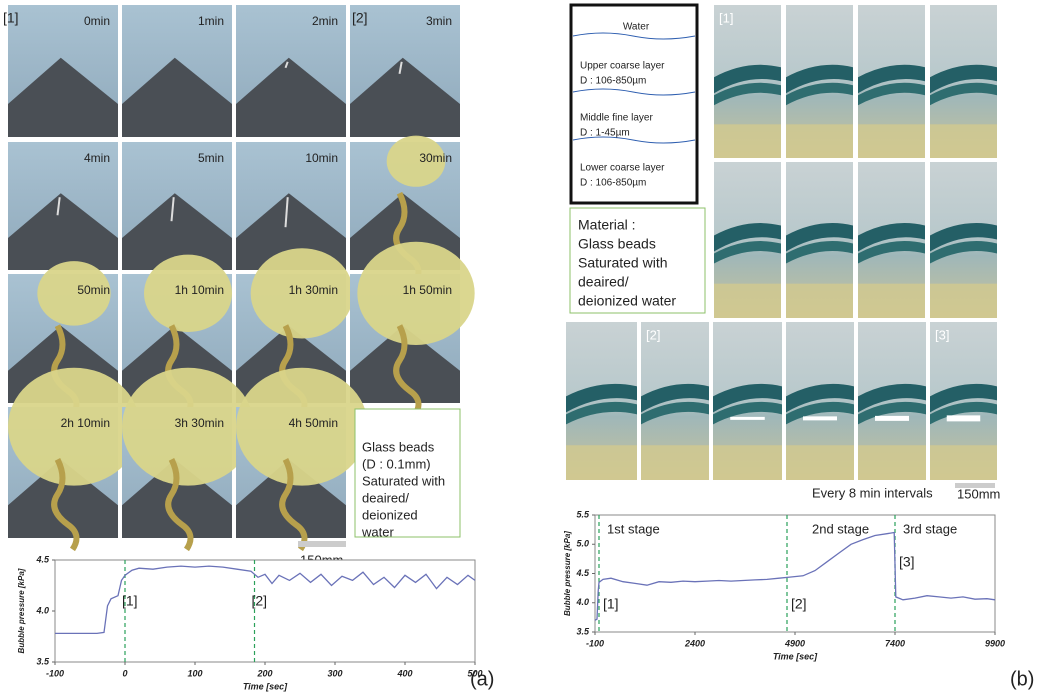 This screenshot has height=693, width=1041. I want to click on x-tick-label: -100, so click(595, 643).